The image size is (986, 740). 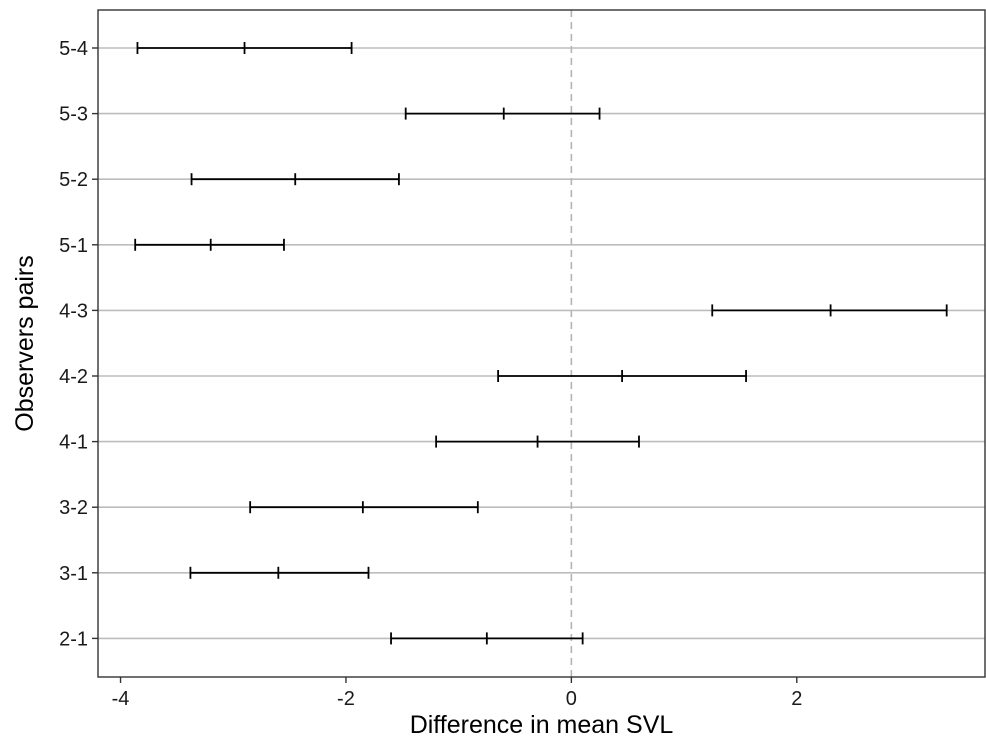 What do you see at coordinates (73, 180) in the screenshot?
I see `y-tick-label-5-2: 5-2` at bounding box center [73, 180].